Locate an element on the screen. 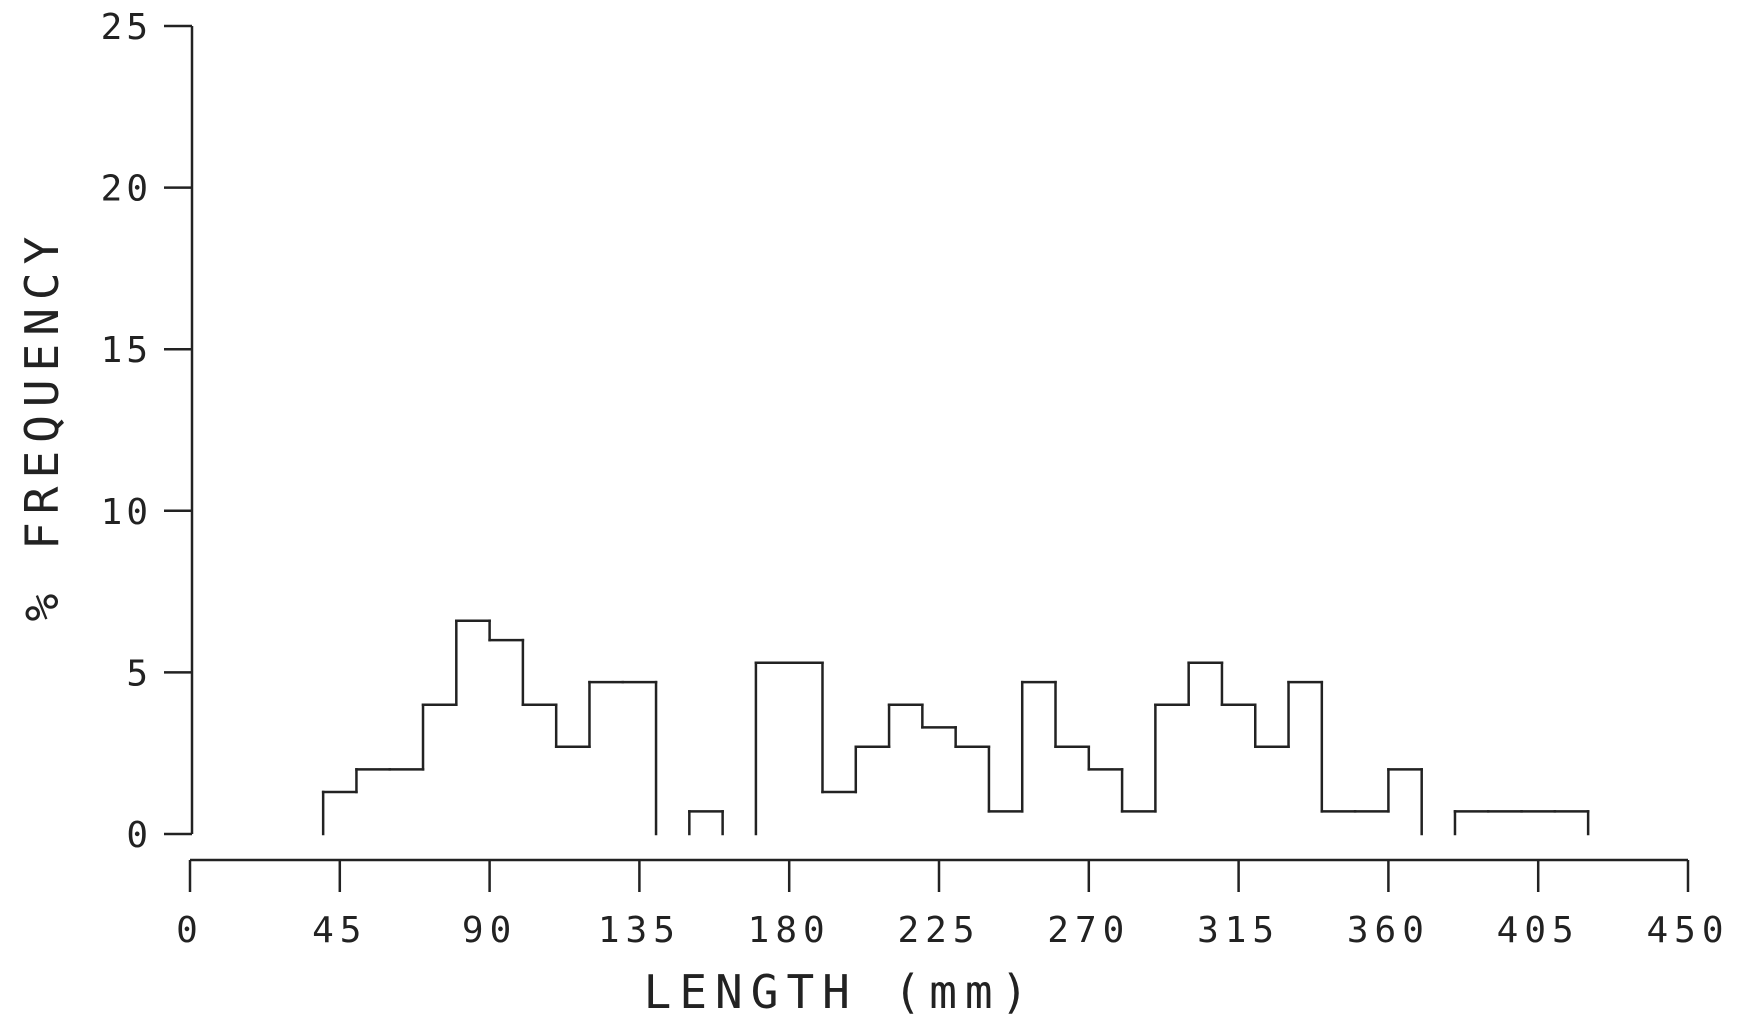  x-tick-label: 45 is located at coordinates (339, 930).